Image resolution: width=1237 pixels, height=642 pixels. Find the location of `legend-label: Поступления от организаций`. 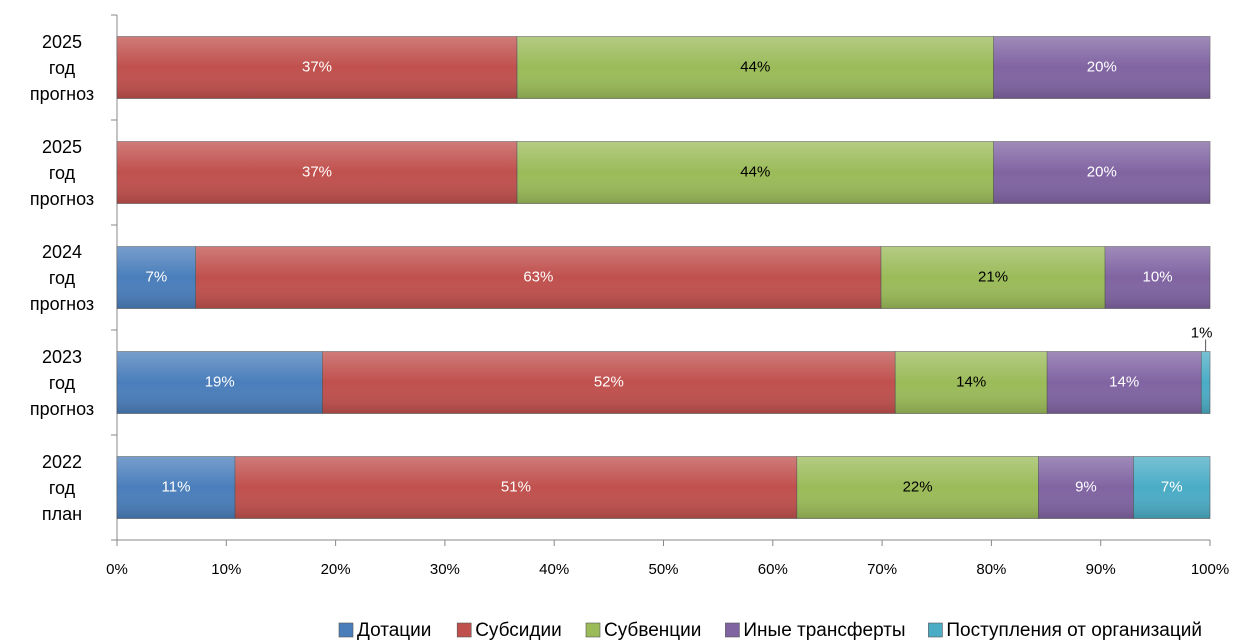

legend-label: Поступления от организаций is located at coordinates (1074, 630).